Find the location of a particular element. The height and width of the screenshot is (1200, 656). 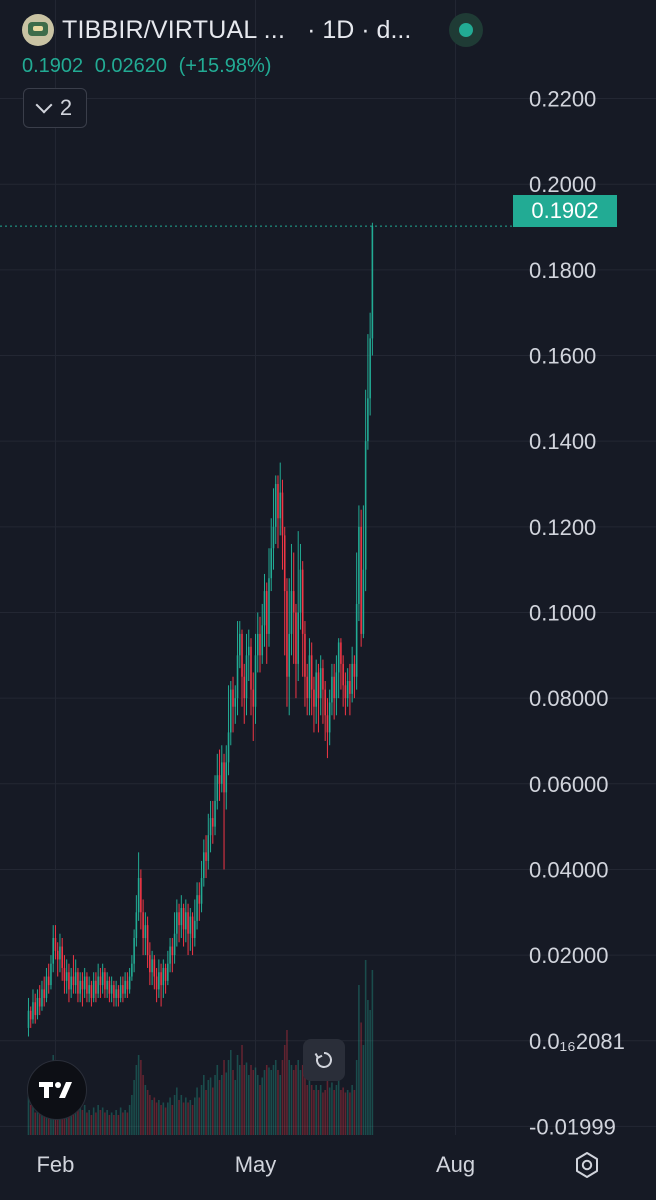

volume-bars is located at coordinates (200, 1047).